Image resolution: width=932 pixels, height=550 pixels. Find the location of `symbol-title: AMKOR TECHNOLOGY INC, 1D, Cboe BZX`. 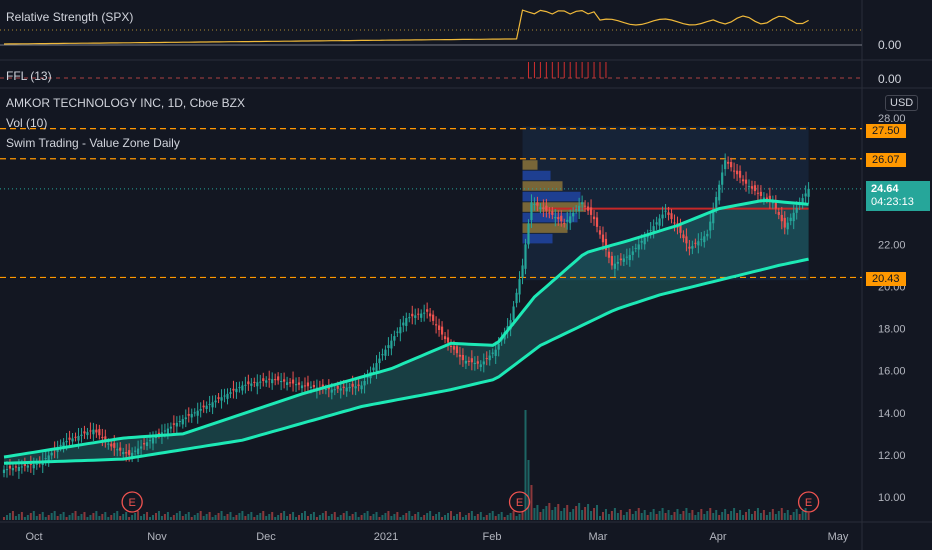

symbol-title: AMKOR TECHNOLOGY INC, 1D, Cboe BZX is located at coordinates (125, 103).